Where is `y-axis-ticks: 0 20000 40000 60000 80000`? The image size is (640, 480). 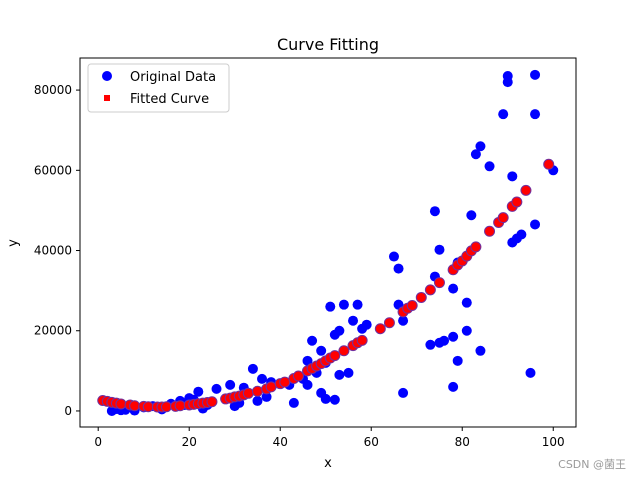 y-axis-ticks: 0 20000 40000 60000 80000 is located at coordinates (57, 250).